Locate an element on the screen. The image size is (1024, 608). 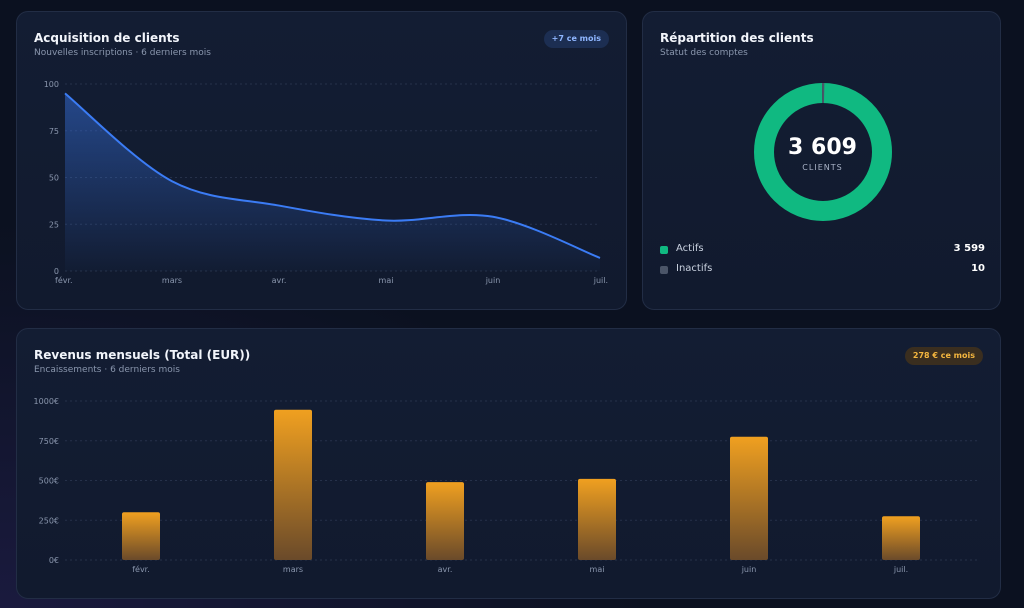
acquisition-subtitle: Nouvelles inscriptions · 6 derniers mois is located at coordinates (122, 53).